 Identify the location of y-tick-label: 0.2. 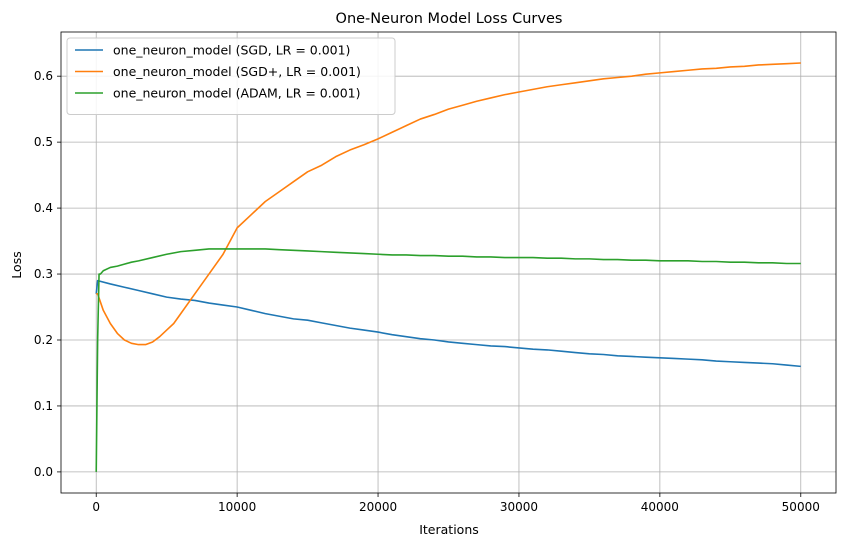
(43, 340).